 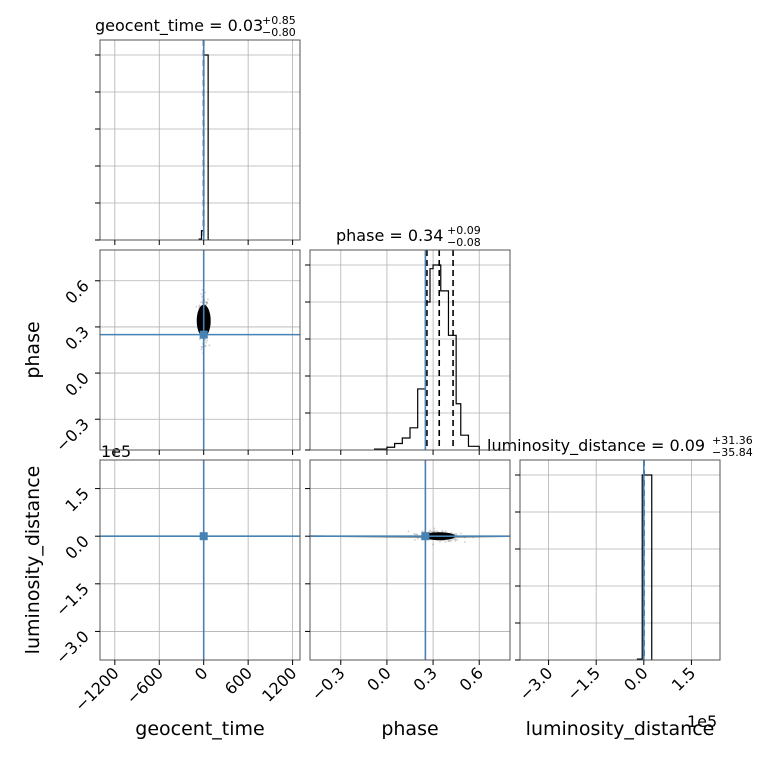 What do you see at coordinates (76, 547) in the screenshot?
I see `ytick-label: 0.0` at bounding box center [76, 547].